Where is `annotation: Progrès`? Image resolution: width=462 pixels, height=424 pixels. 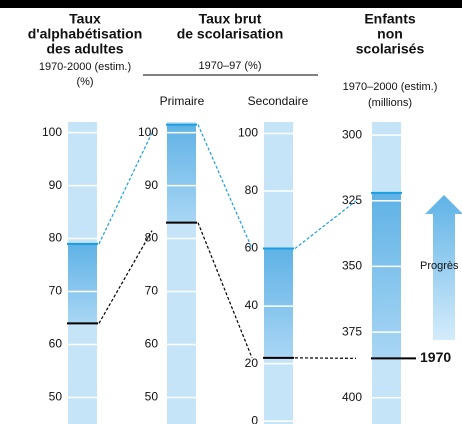 annotation: Progrès is located at coordinates (439, 266).